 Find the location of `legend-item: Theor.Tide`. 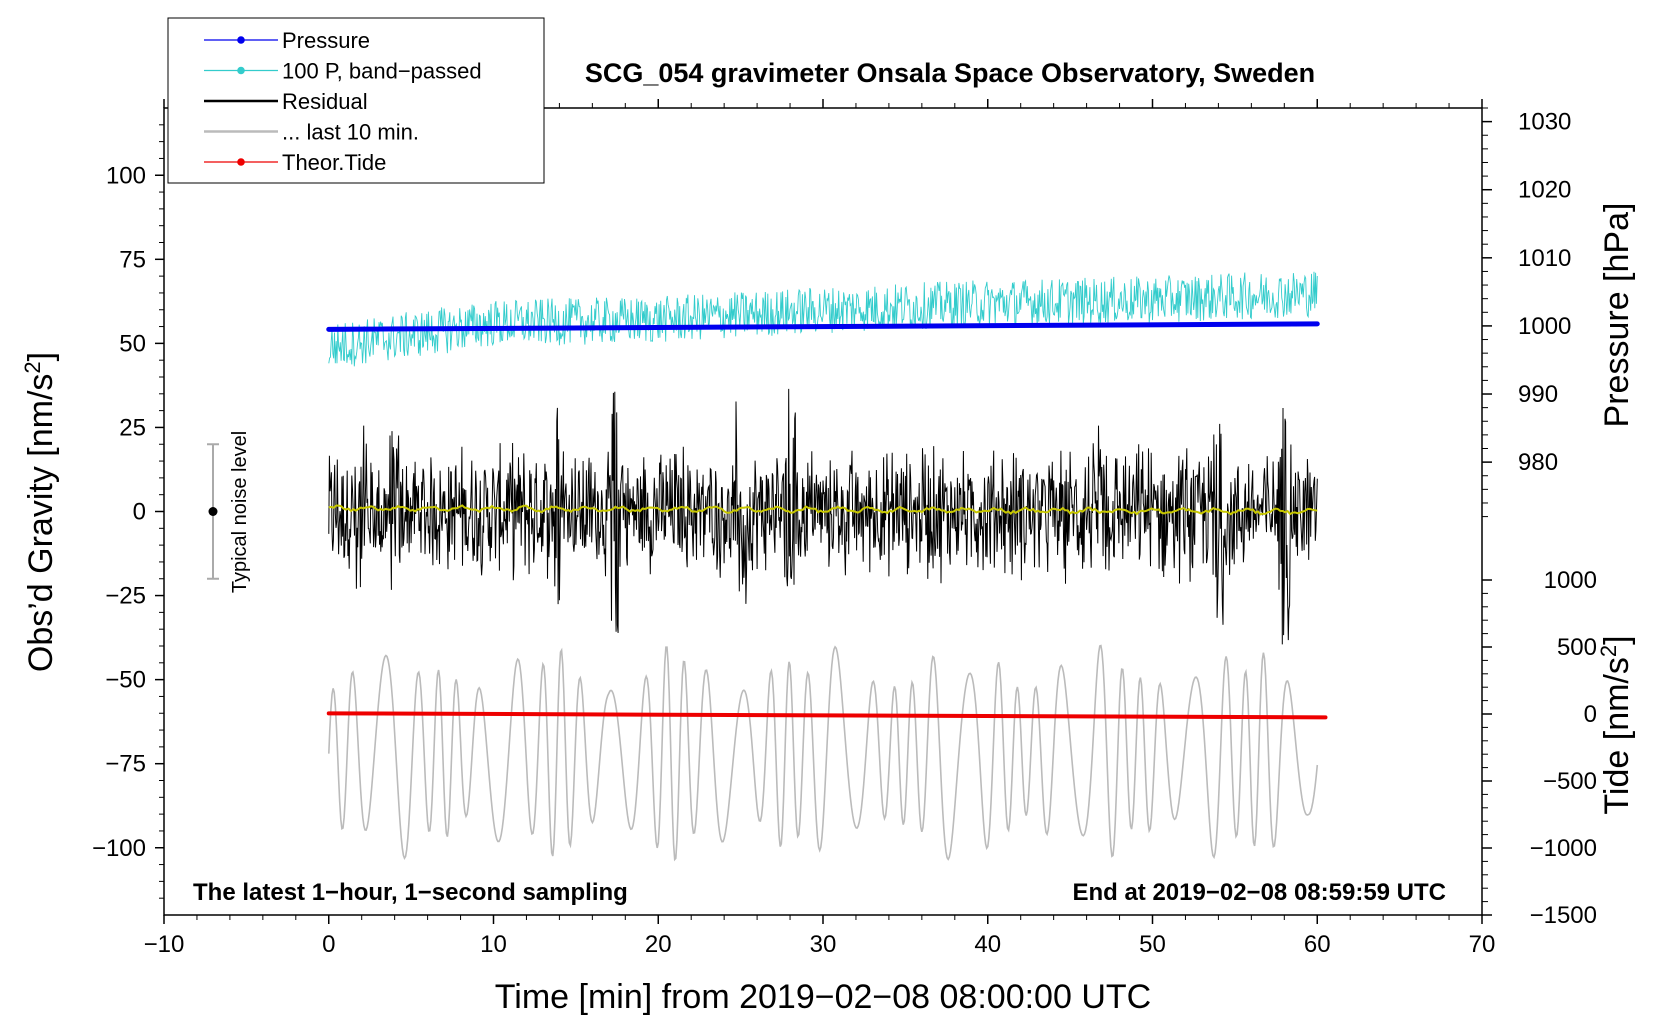

legend-item: Theor.Tide is located at coordinates (295, 162).